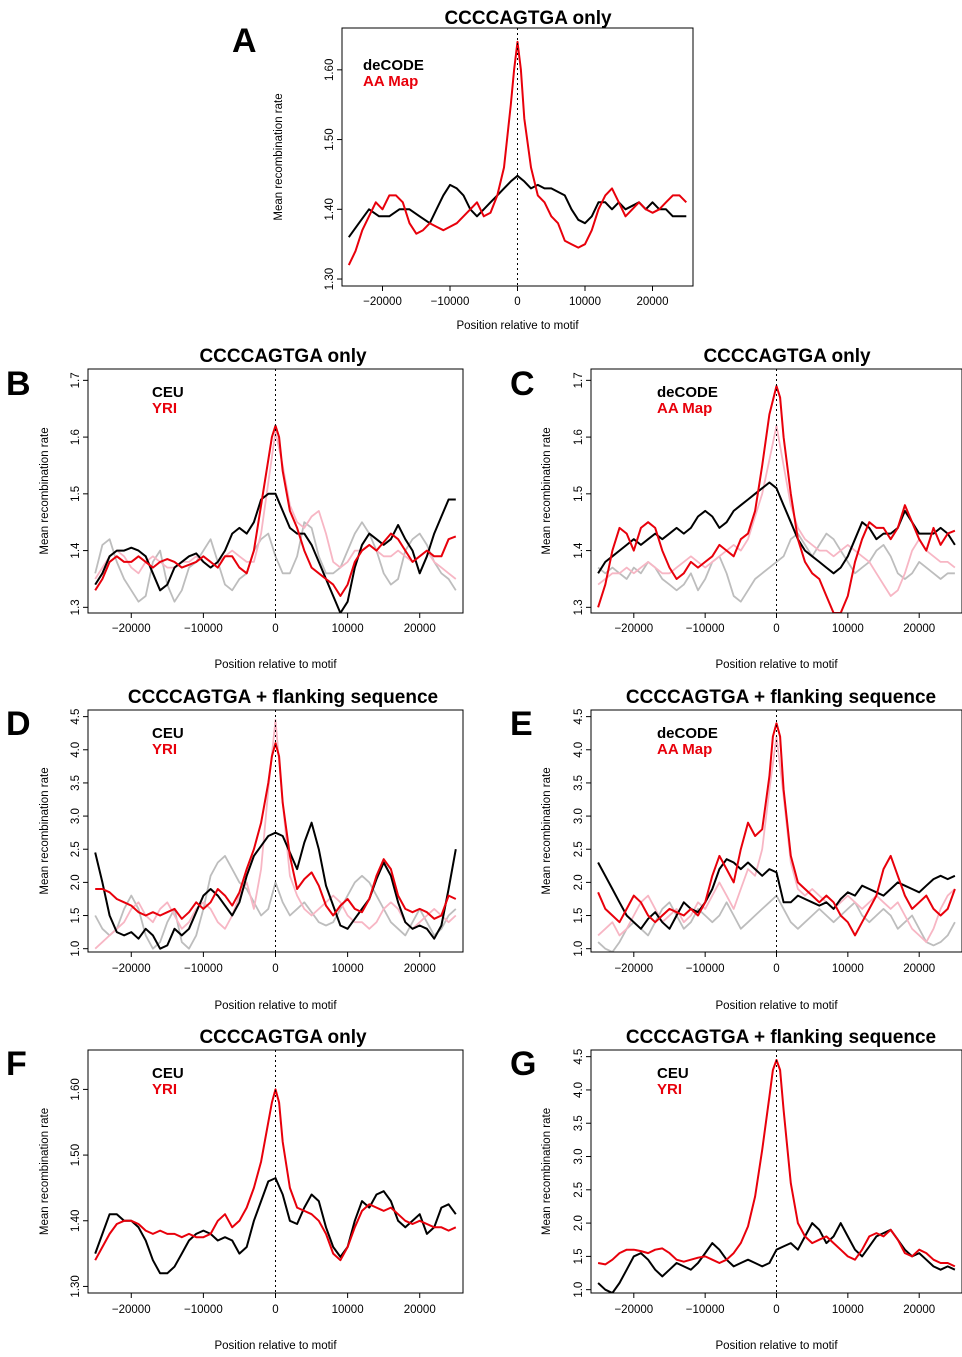 The height and width of the screenshot is (1357, 962). I want to click on panel-a-xtick-label: 0, so click(517, 302).